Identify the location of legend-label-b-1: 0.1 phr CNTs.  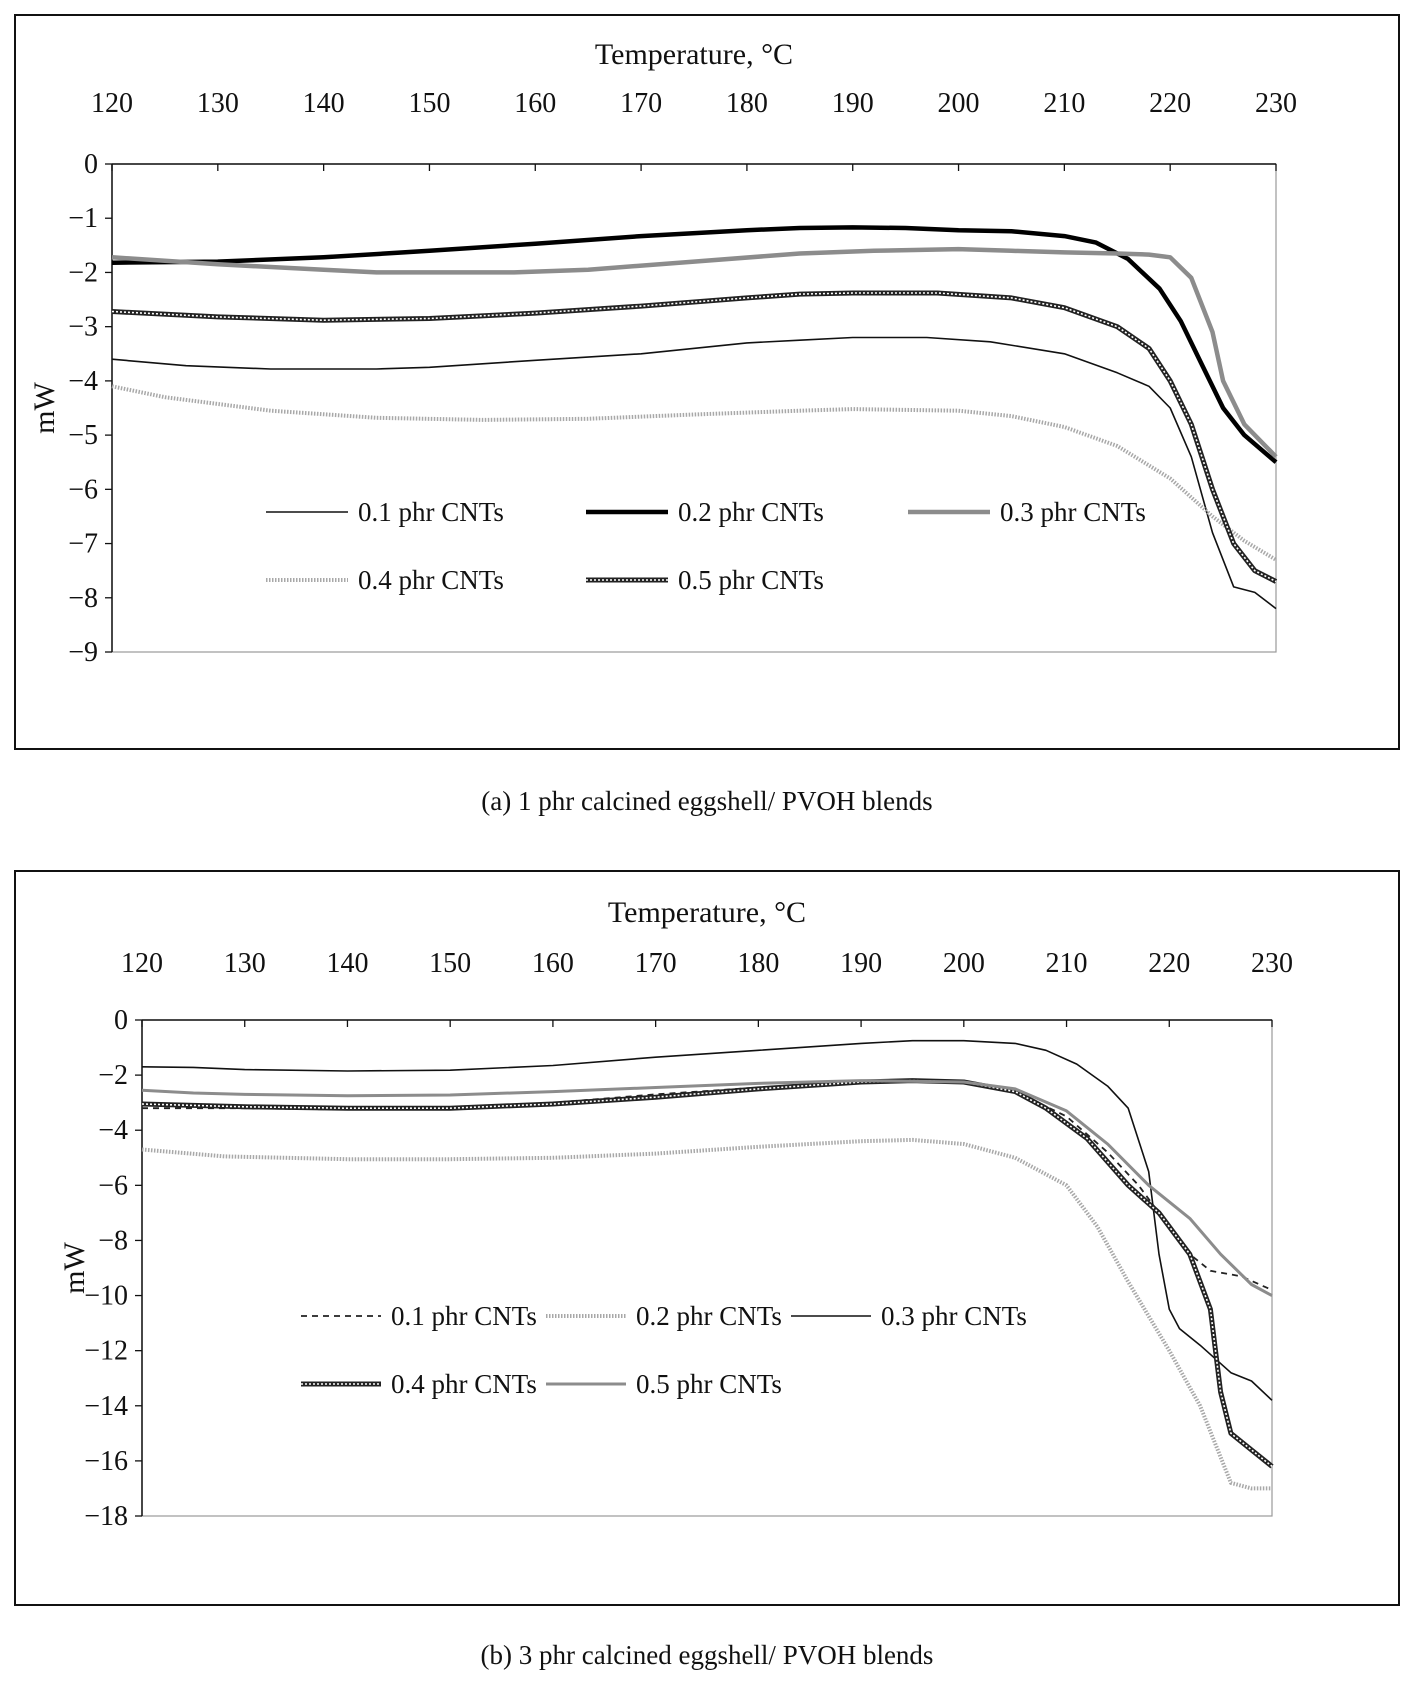
(464, 1316).